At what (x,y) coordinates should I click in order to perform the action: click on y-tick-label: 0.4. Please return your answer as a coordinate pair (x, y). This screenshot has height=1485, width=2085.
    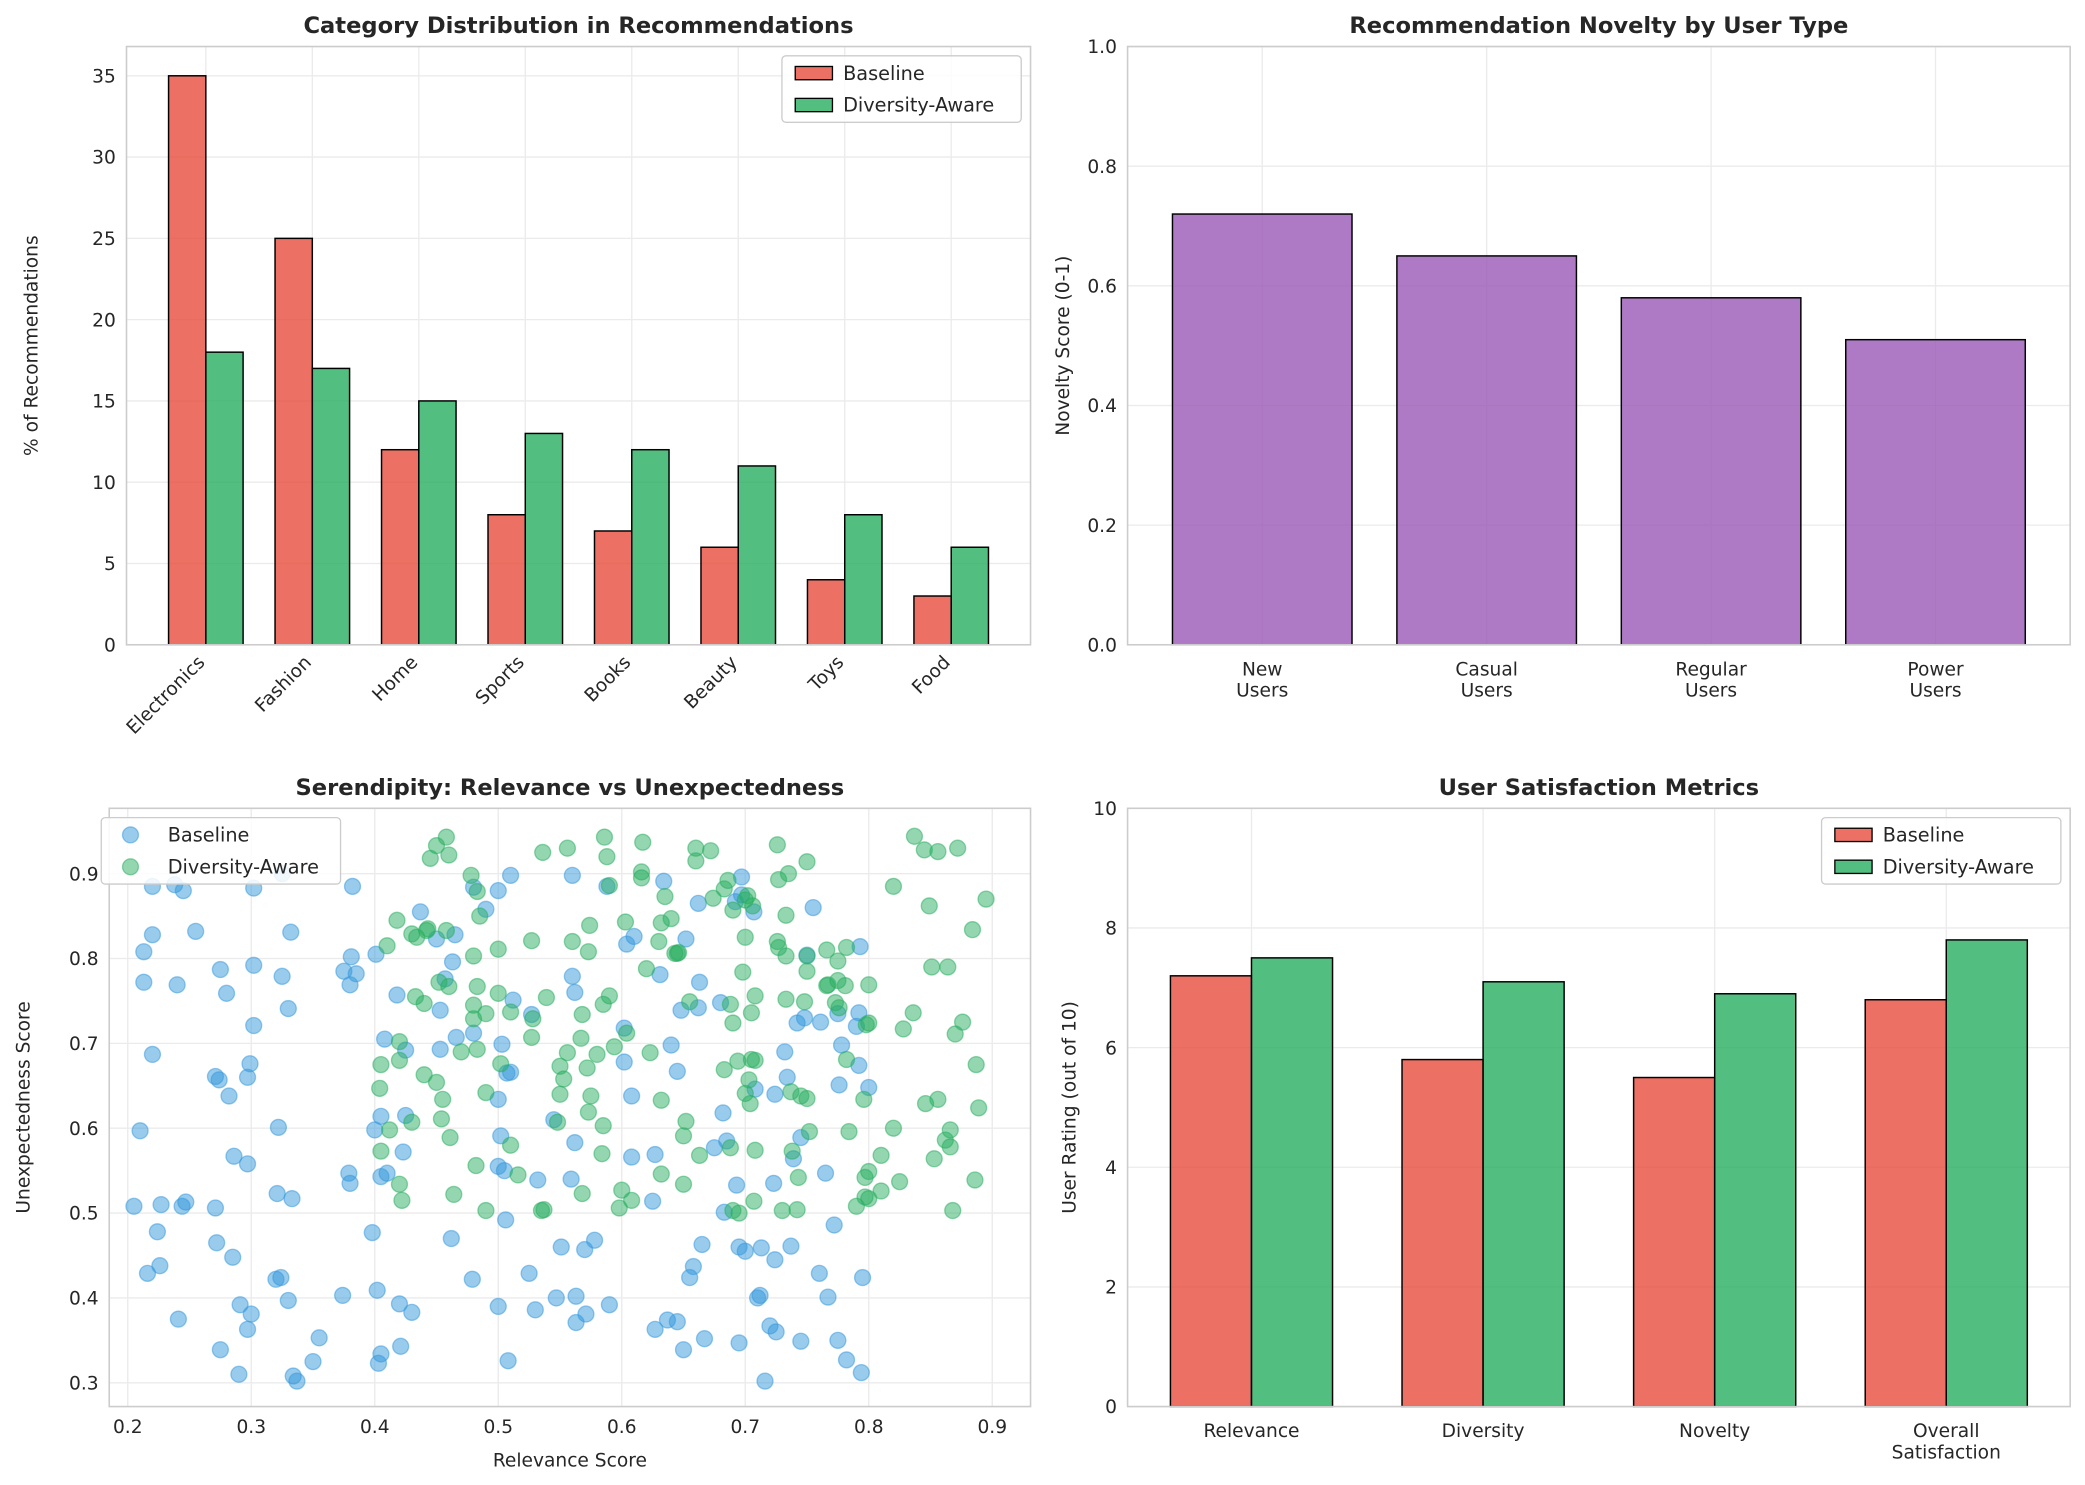
    Looking at the image, I should click on (84, 1299).